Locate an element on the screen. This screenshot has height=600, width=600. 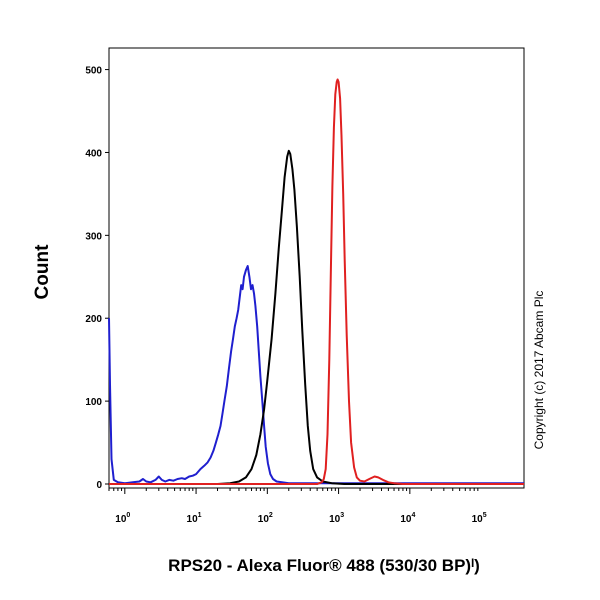
y-axis: 0 100 200 300 400 500 is located at coordinates (97, 278).